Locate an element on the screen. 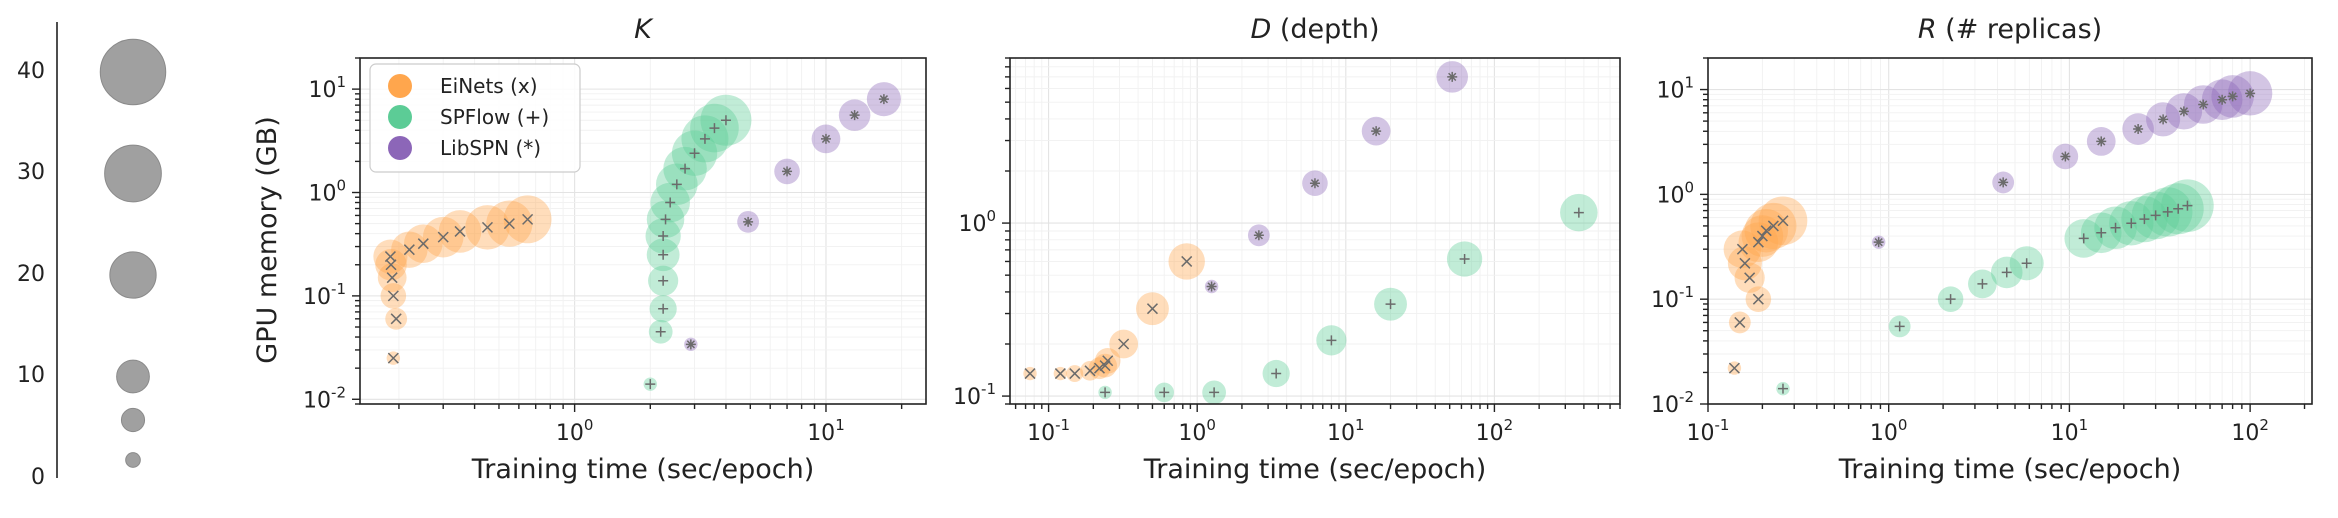 This screenshot has width=2338, height=518. tick-exponent: -2 is located at coordinates (338, 392).